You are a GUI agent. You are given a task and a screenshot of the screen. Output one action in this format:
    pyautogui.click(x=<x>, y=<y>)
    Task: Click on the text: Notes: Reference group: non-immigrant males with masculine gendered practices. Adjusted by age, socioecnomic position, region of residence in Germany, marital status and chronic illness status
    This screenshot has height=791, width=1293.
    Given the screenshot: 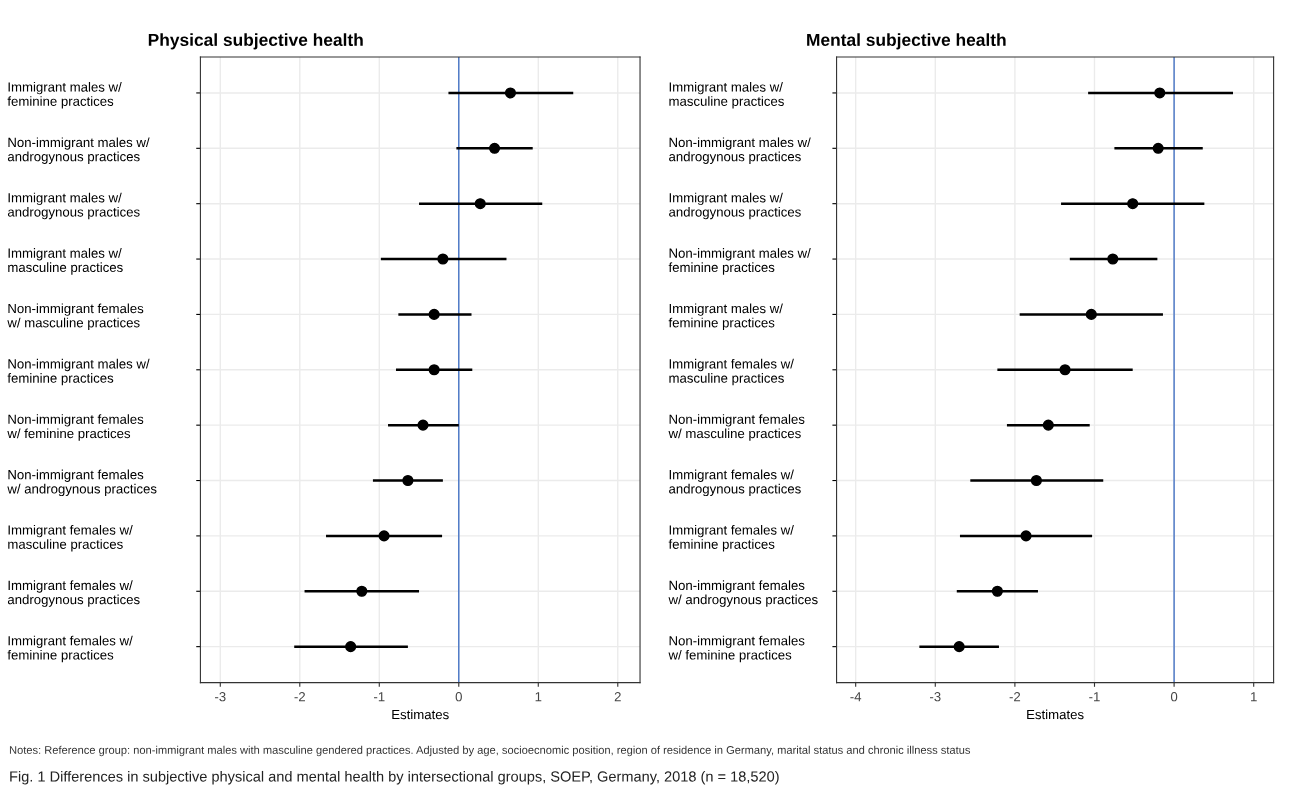 What is the action you would take?
    pyautogui.click(x=490, y=751)
    